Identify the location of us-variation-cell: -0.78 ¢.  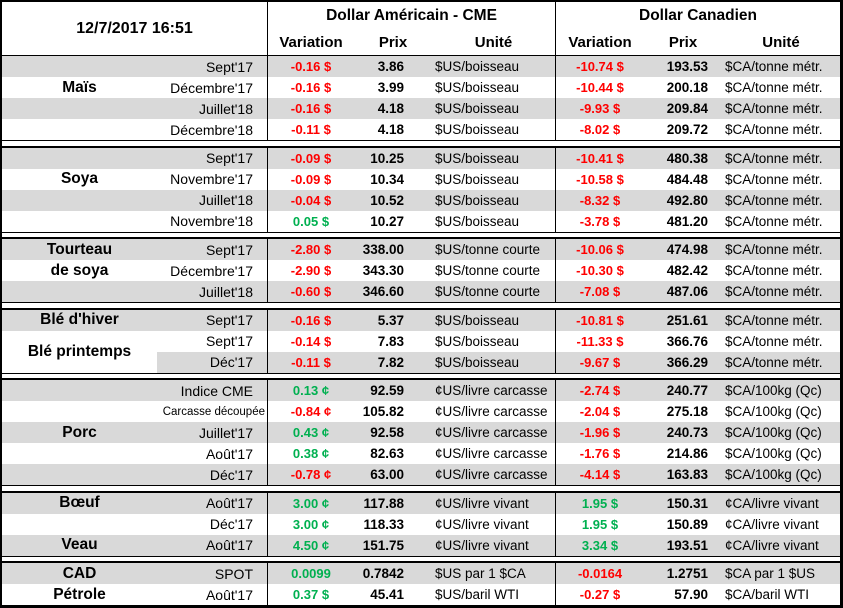
(310, 474).